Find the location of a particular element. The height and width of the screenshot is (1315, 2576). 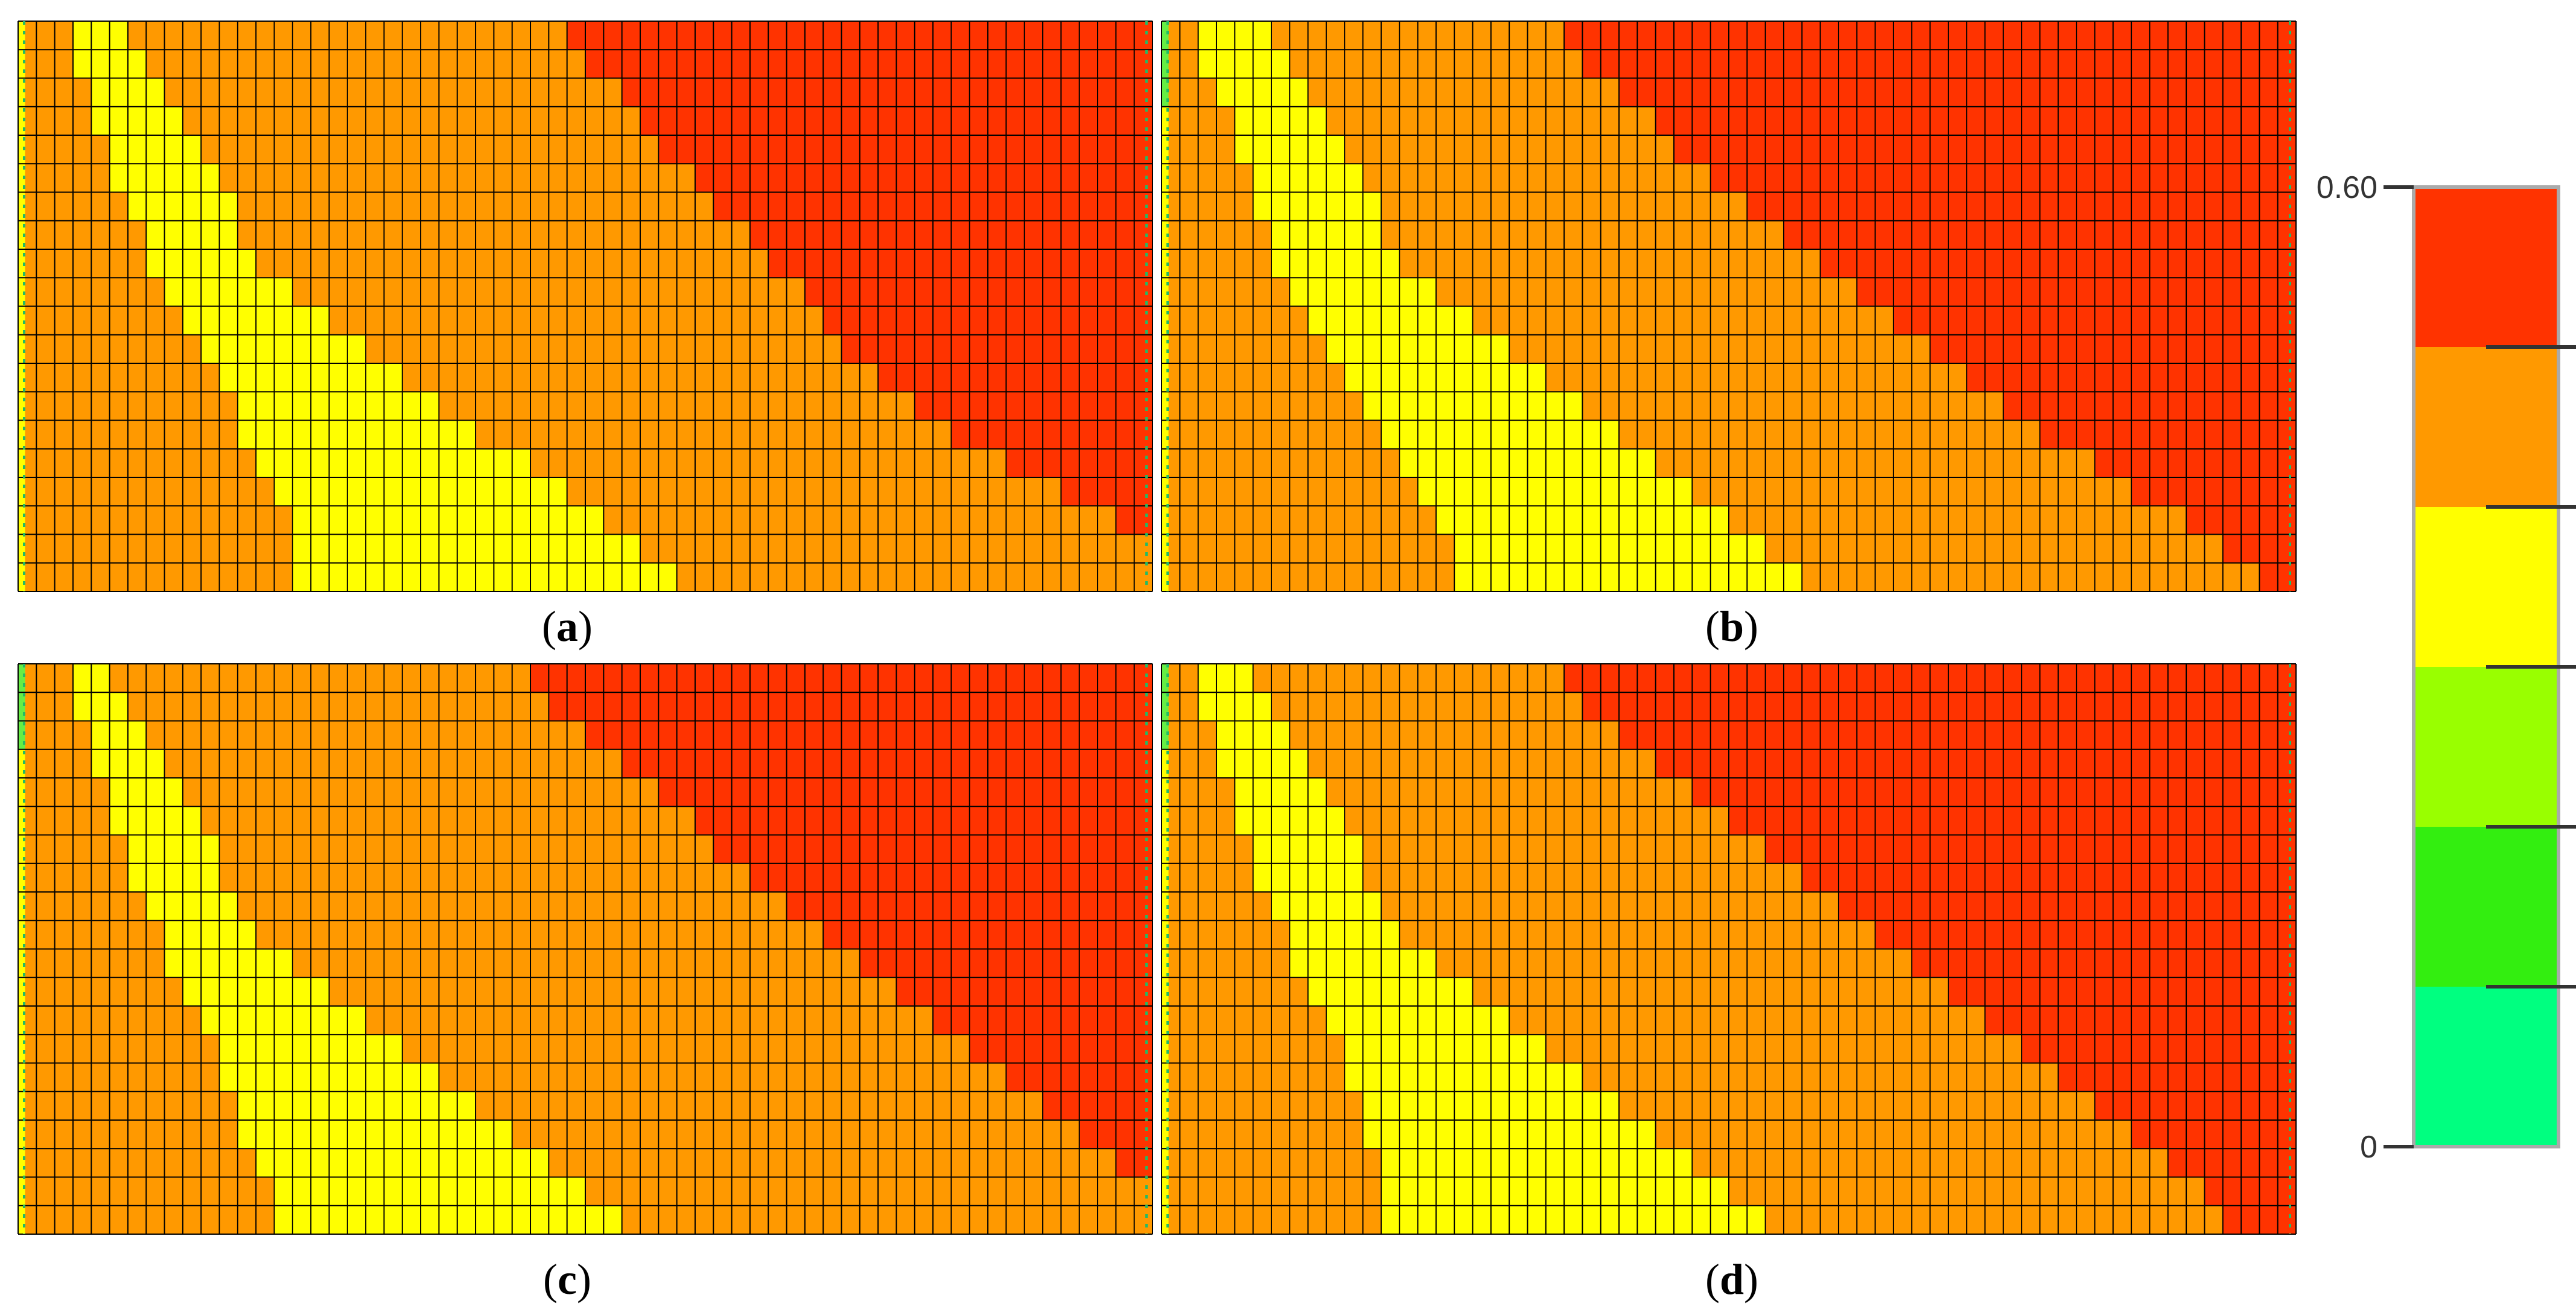

panel-label-b-letter: b is located at coordinates (1731, 626).